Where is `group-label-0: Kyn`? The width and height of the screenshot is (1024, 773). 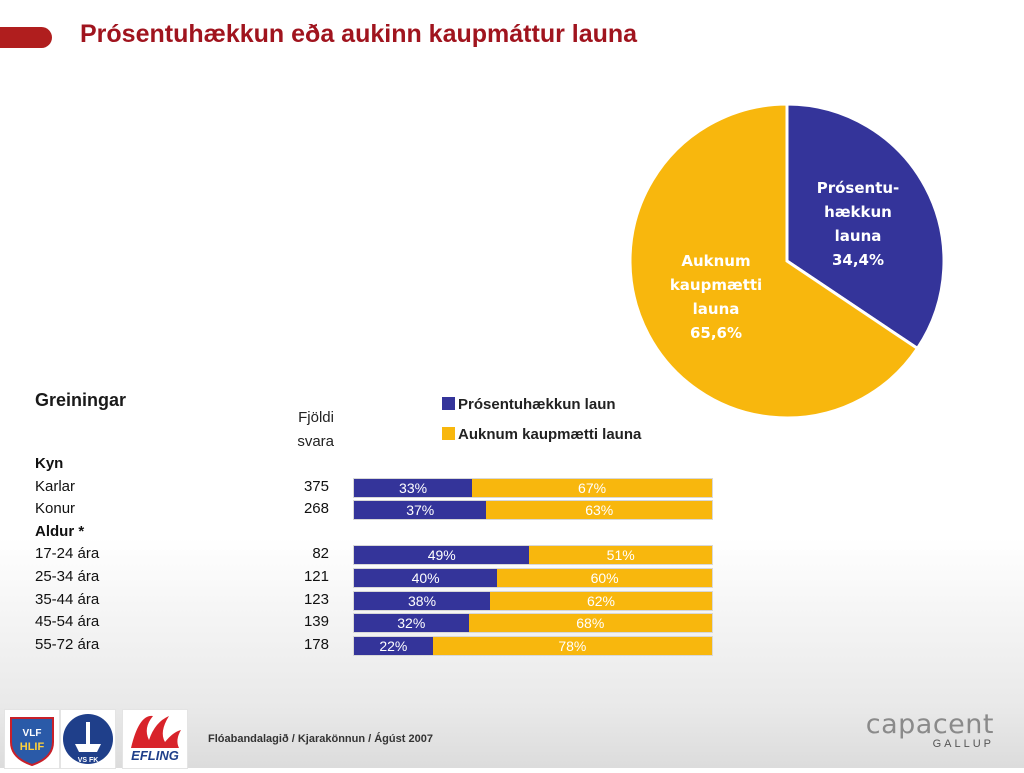 group-label-0: Kyn is located at coordinates (49, 463).